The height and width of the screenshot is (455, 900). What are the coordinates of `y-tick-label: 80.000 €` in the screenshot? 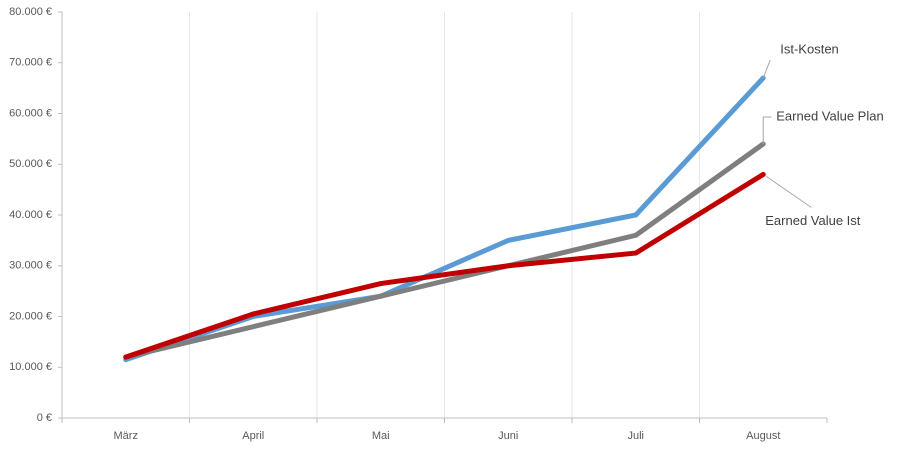 It's located at (30, 12).